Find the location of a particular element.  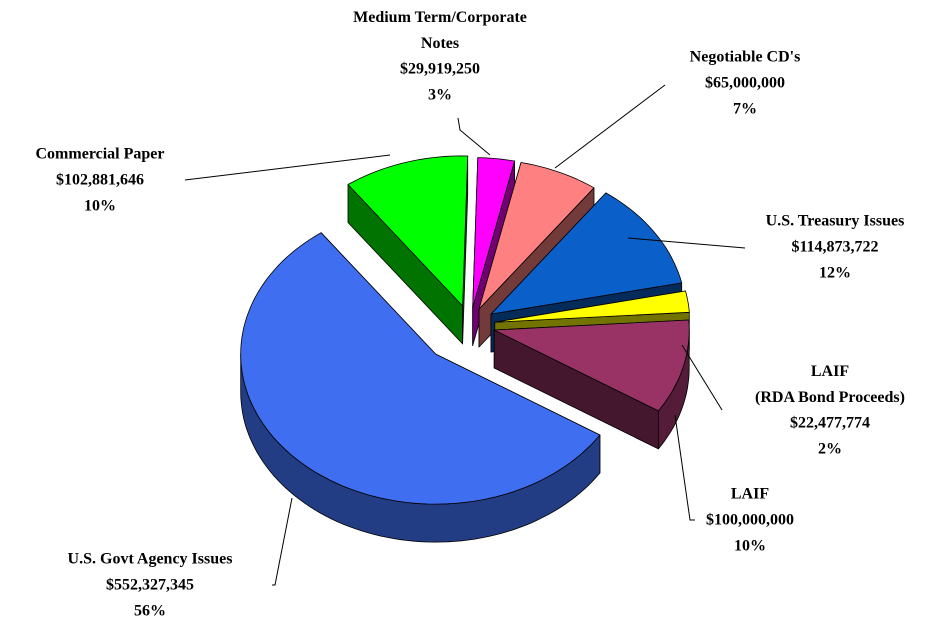

percent-label: 56% is located at coordinates (150, 611).